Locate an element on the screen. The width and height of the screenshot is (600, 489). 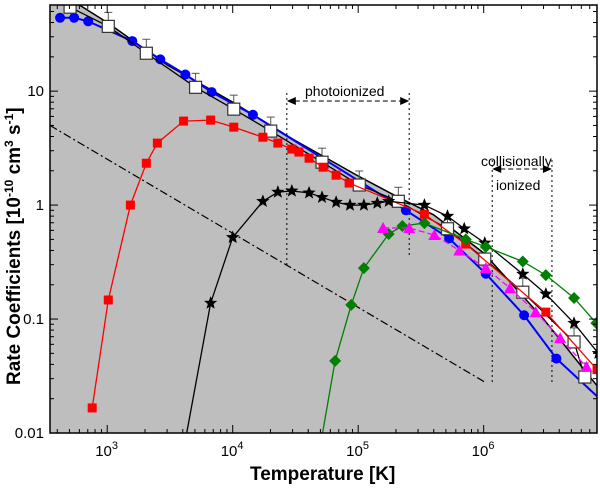
photoionized-label: photoionized is located at coordinates (344, 91).